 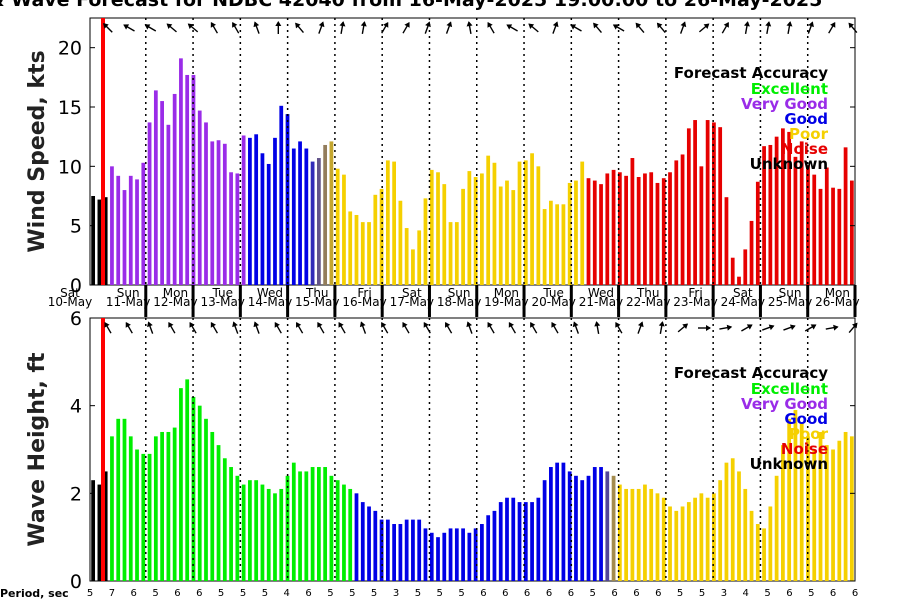 I want to click on y-tick-label: 2, so click(x=76, y=494).